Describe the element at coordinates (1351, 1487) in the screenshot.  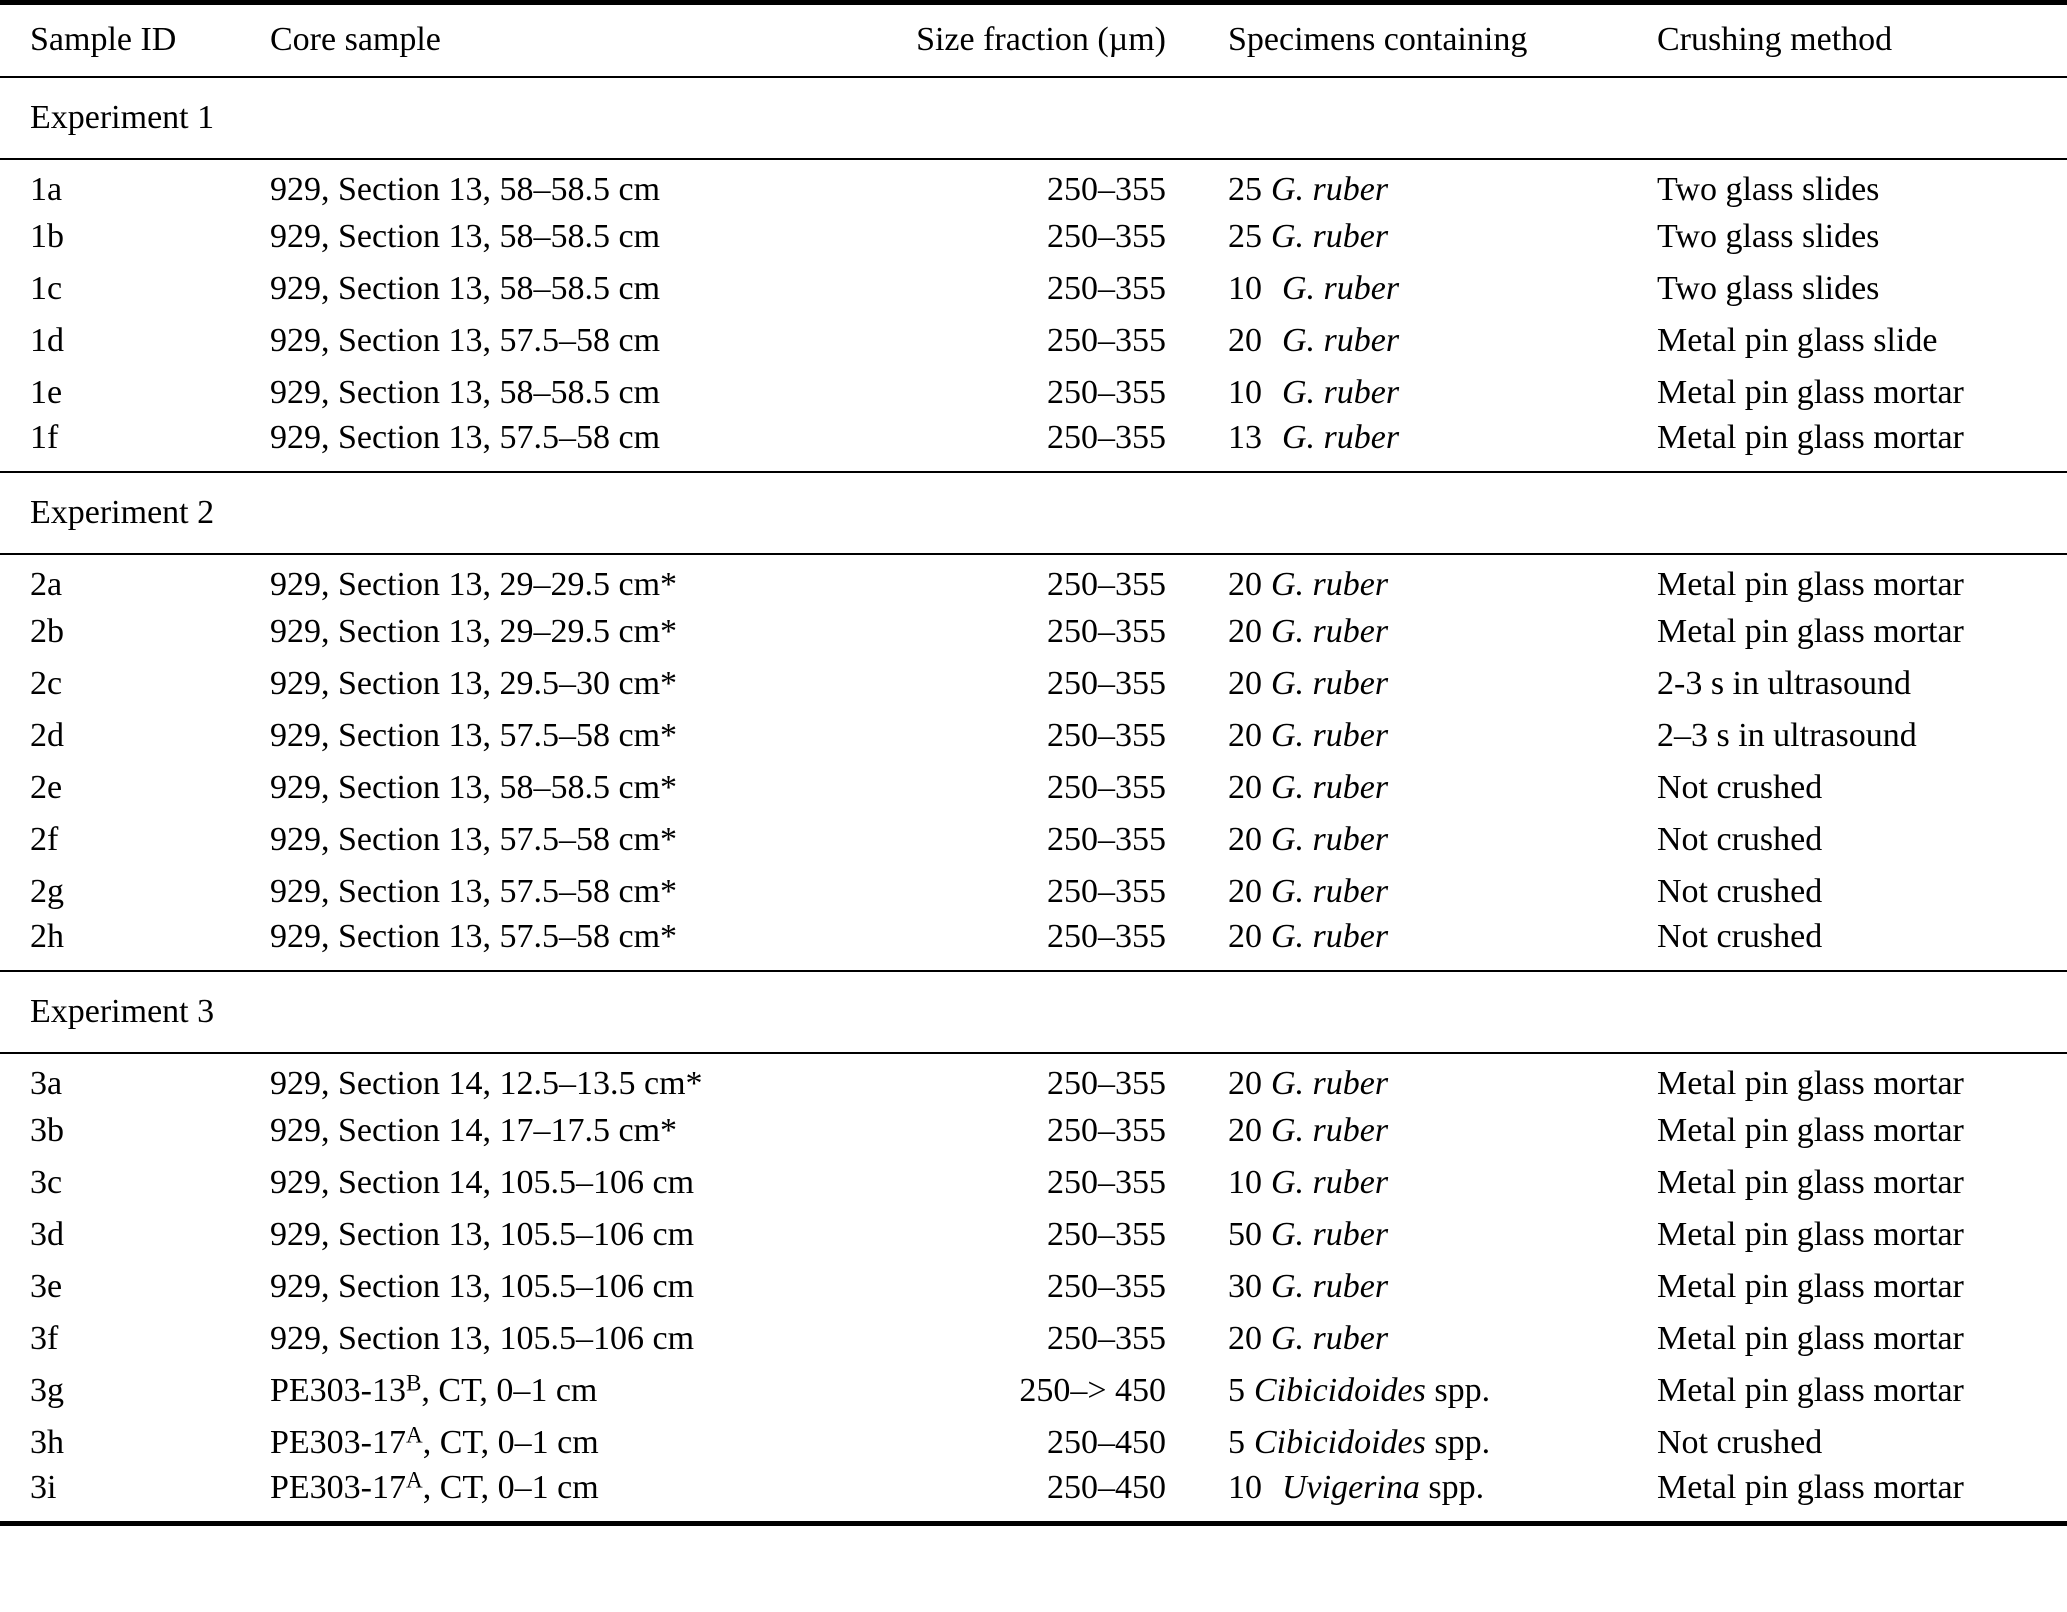
I see `species-name: Uvigerina` at that location.